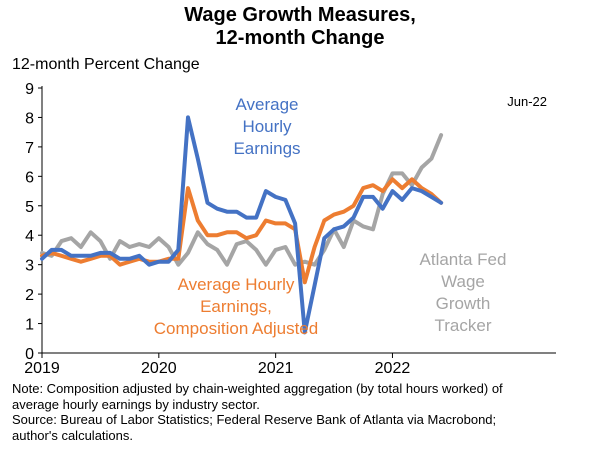 The image size is (600, 450). I want to click on x-tick-label-2022: 2022, so click(393, 368).